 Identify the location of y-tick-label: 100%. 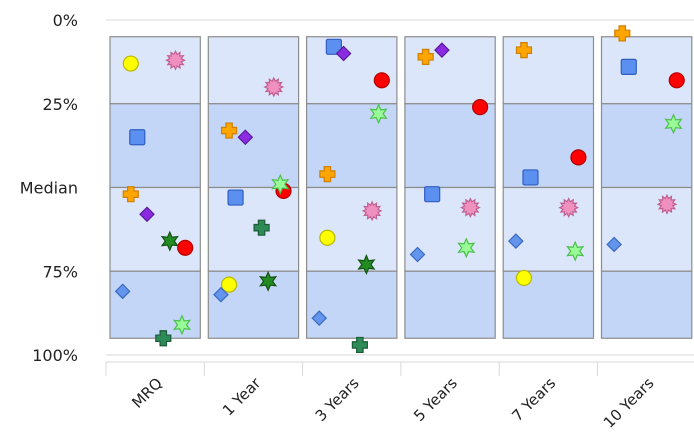
(55, 355).